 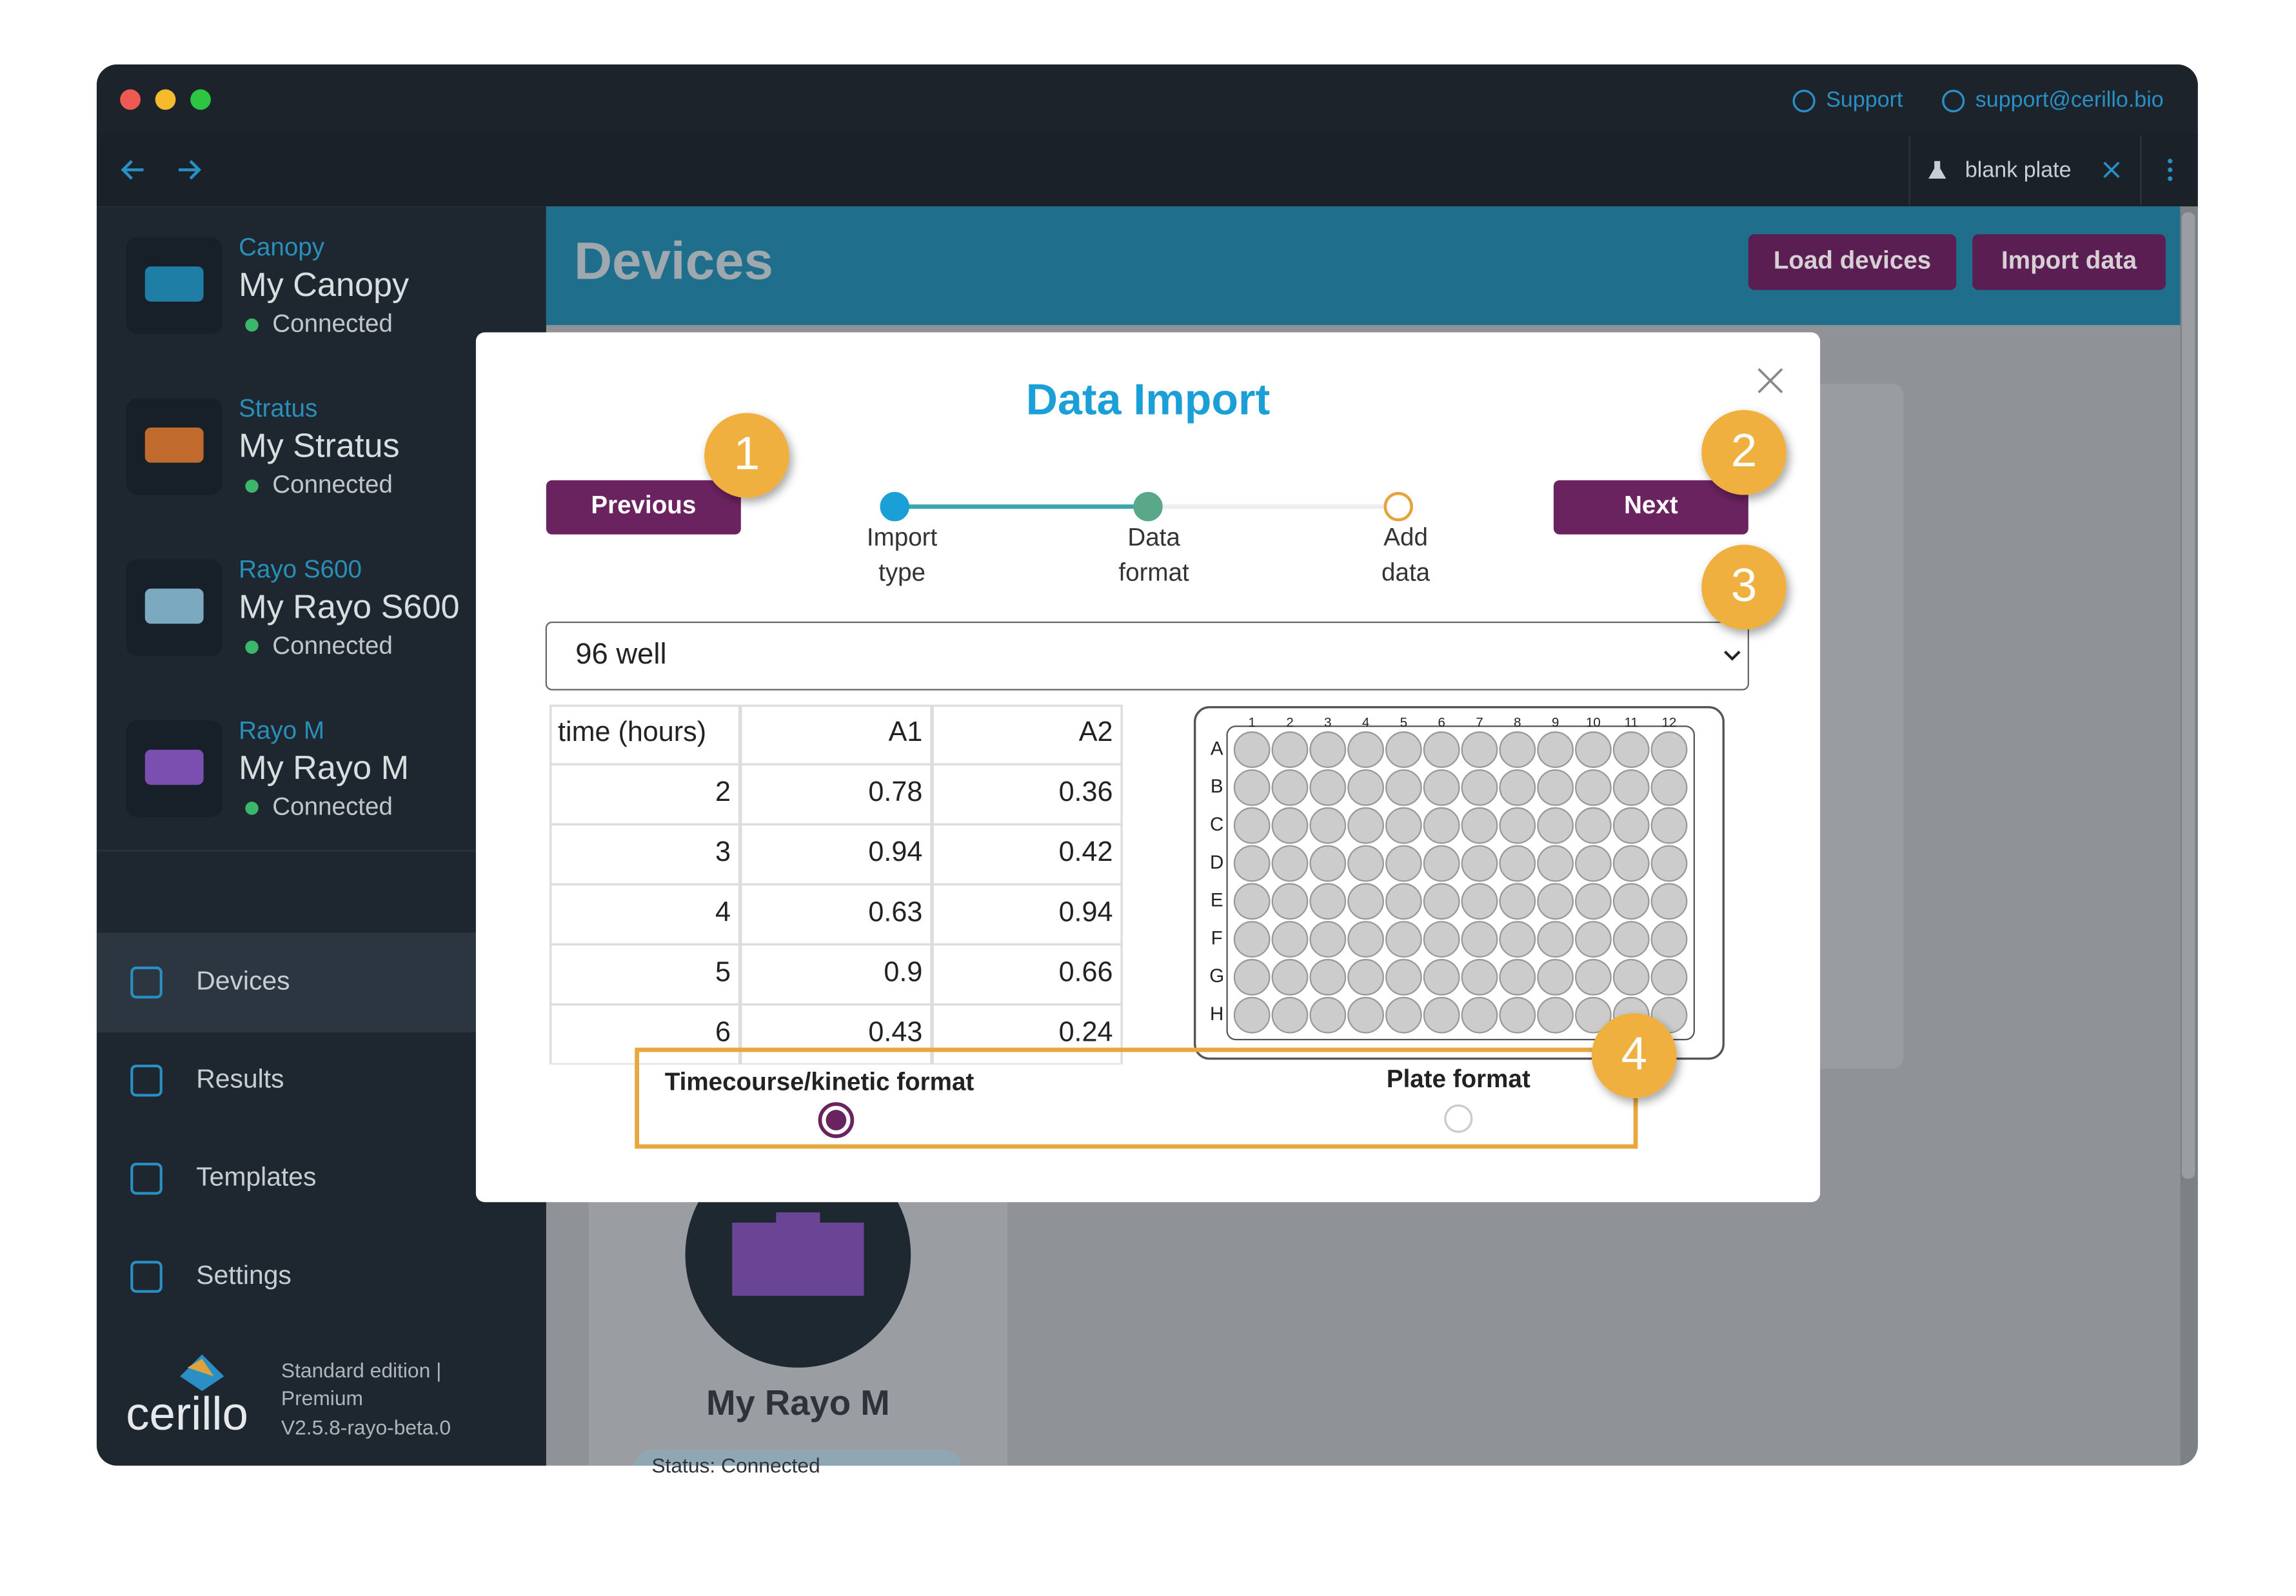 I want to click on min-dot, so click(x=165, y=99).